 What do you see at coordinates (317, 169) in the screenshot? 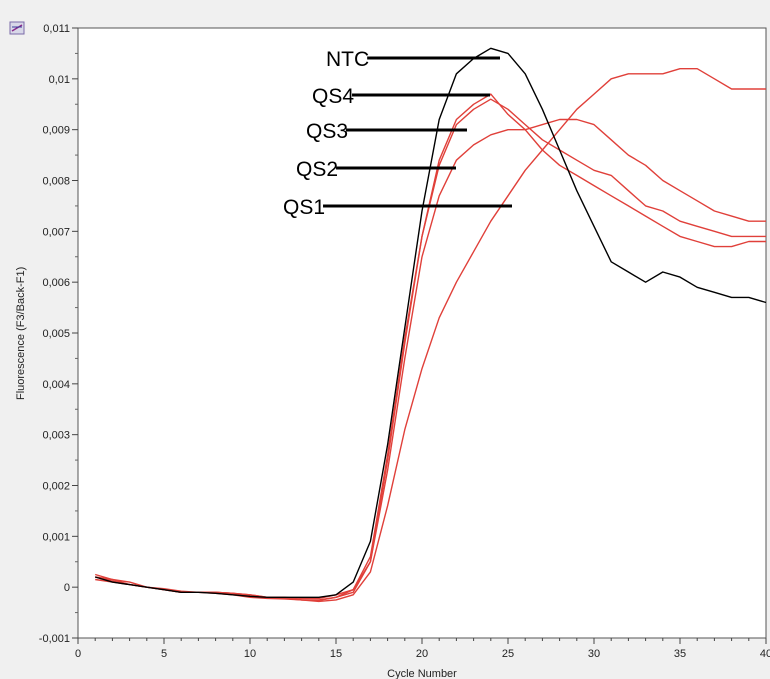
I see `callout-label-qs2: QS2` at bounding box center [317, 169].